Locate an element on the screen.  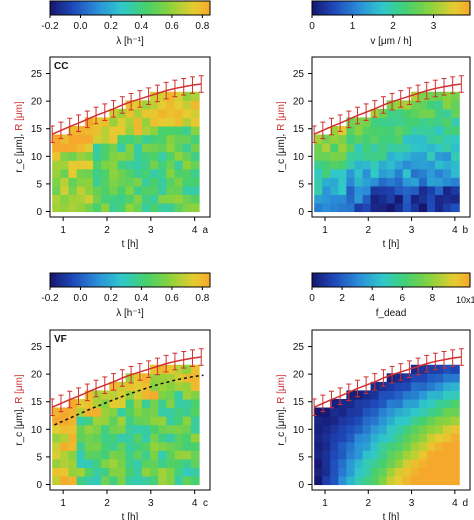
panel-label: b is located at coordinates (465, 230).